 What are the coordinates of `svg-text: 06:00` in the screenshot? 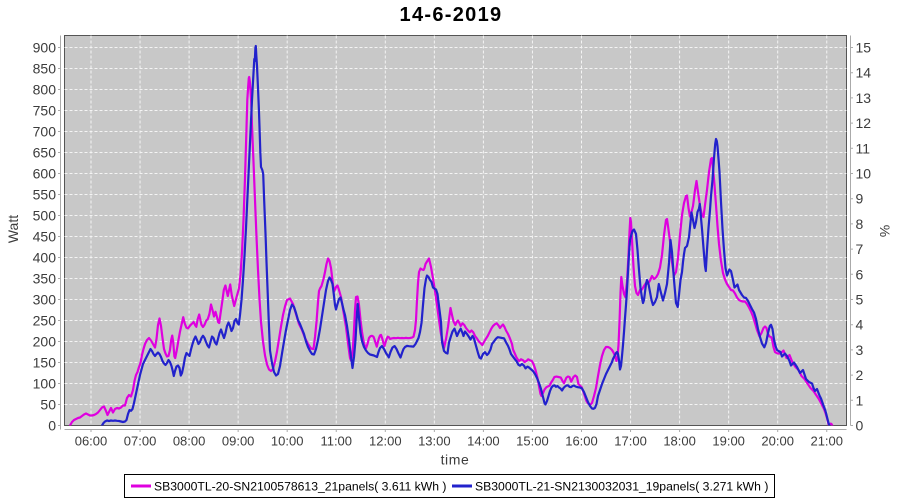 It's located at (91, 441).